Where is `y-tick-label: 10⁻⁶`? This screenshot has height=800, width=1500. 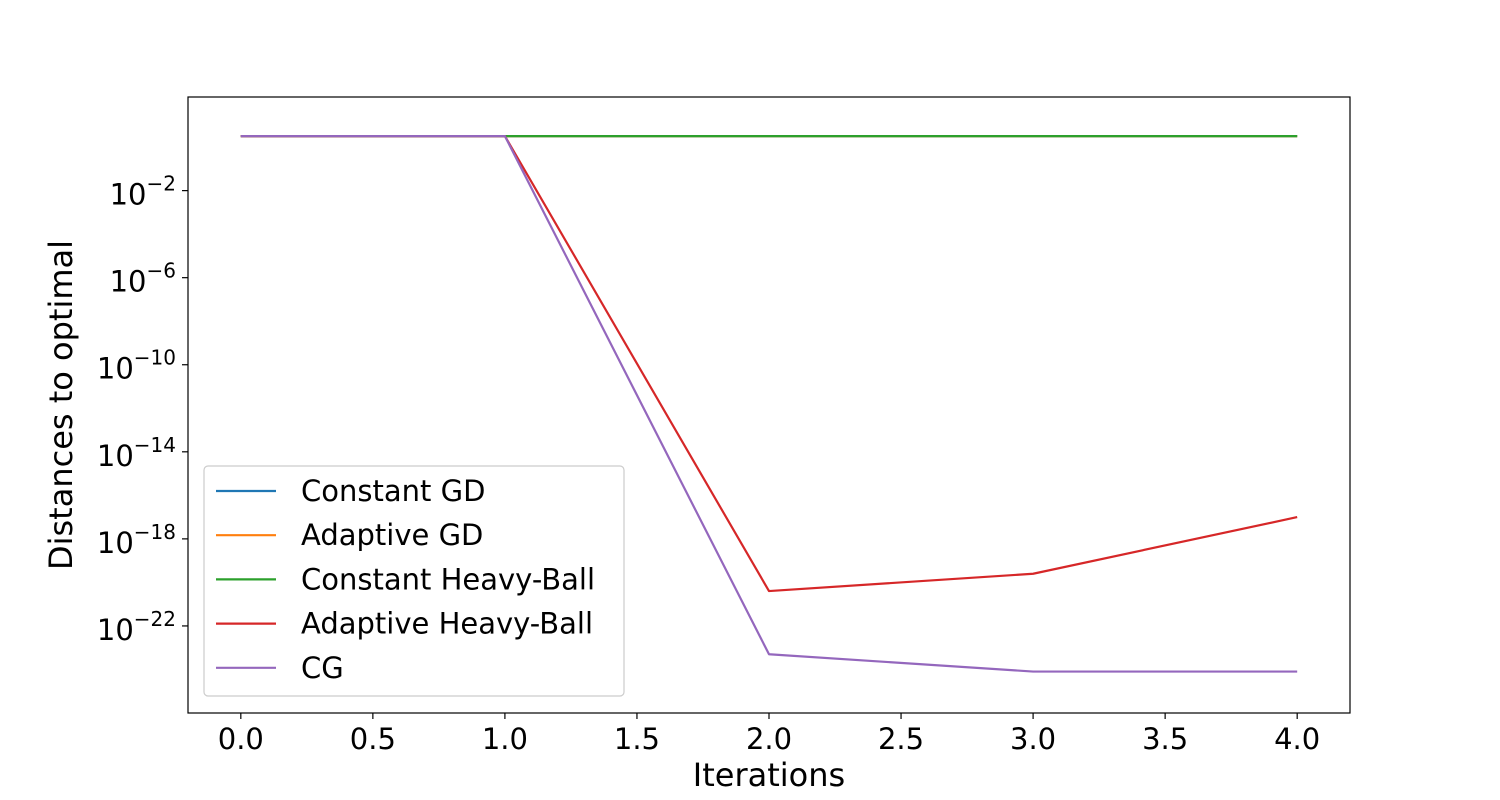
y-tick-label: 10⁻⁶ is located at coordinates (143, 279).